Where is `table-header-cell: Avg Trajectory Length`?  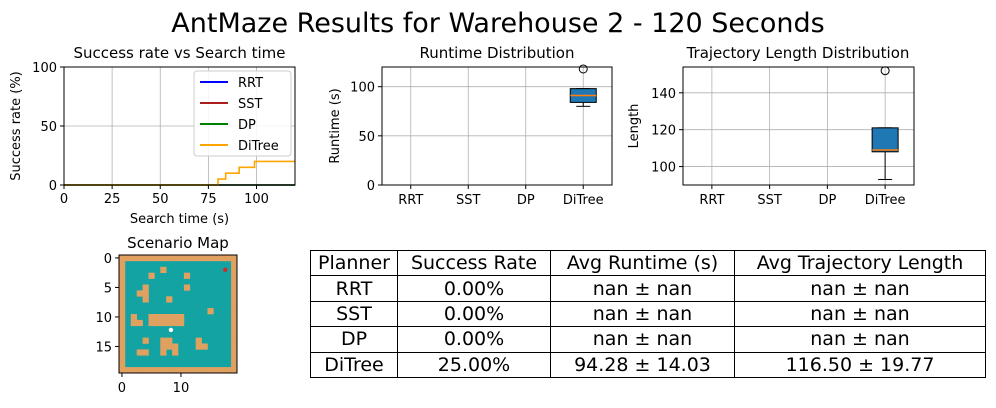 table-header-cell: Avg Trajectory Length is located at coordinates (860, 263).